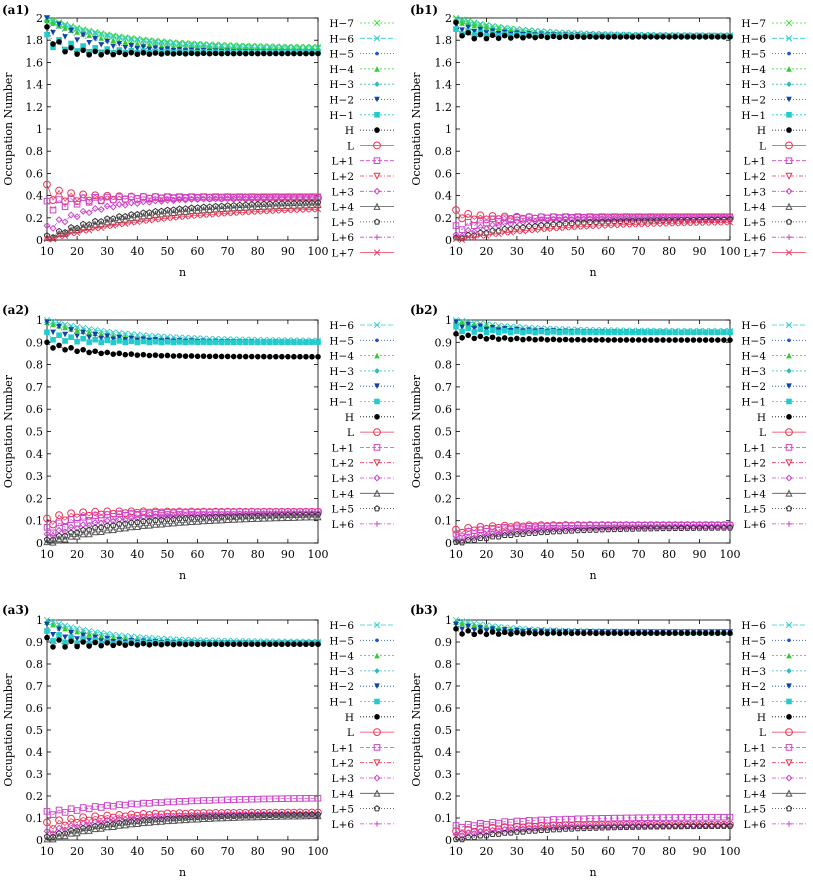  What do you see at coordinates (755, 254) in the screenshot?
I see `legend-label: L+7` at bounding box center [755, 254].